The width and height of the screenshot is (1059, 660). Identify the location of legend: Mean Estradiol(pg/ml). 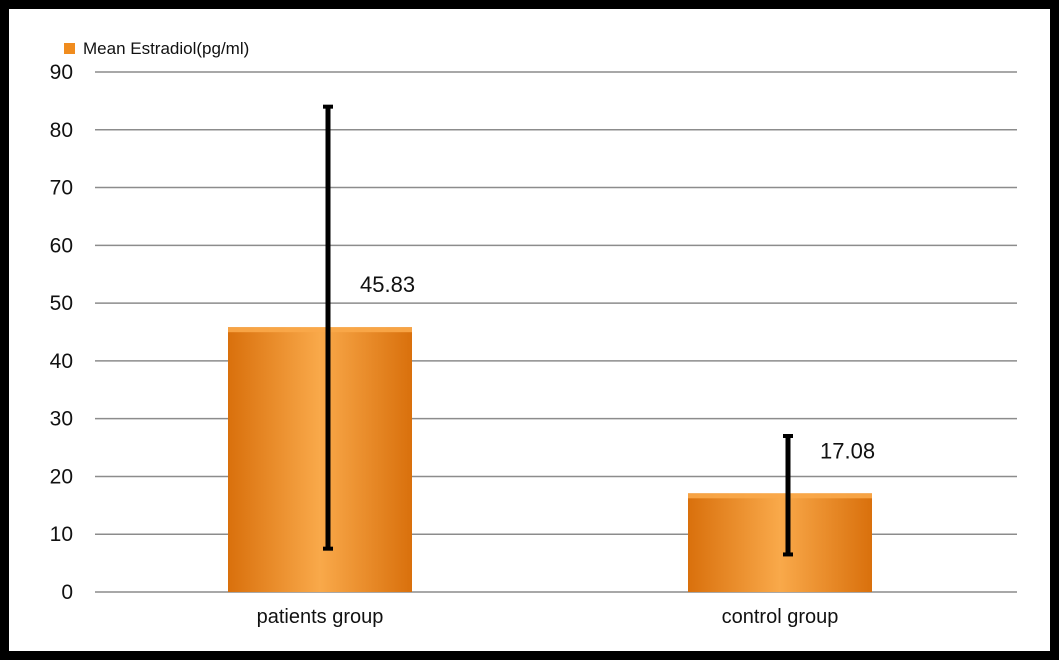
(156, 48).